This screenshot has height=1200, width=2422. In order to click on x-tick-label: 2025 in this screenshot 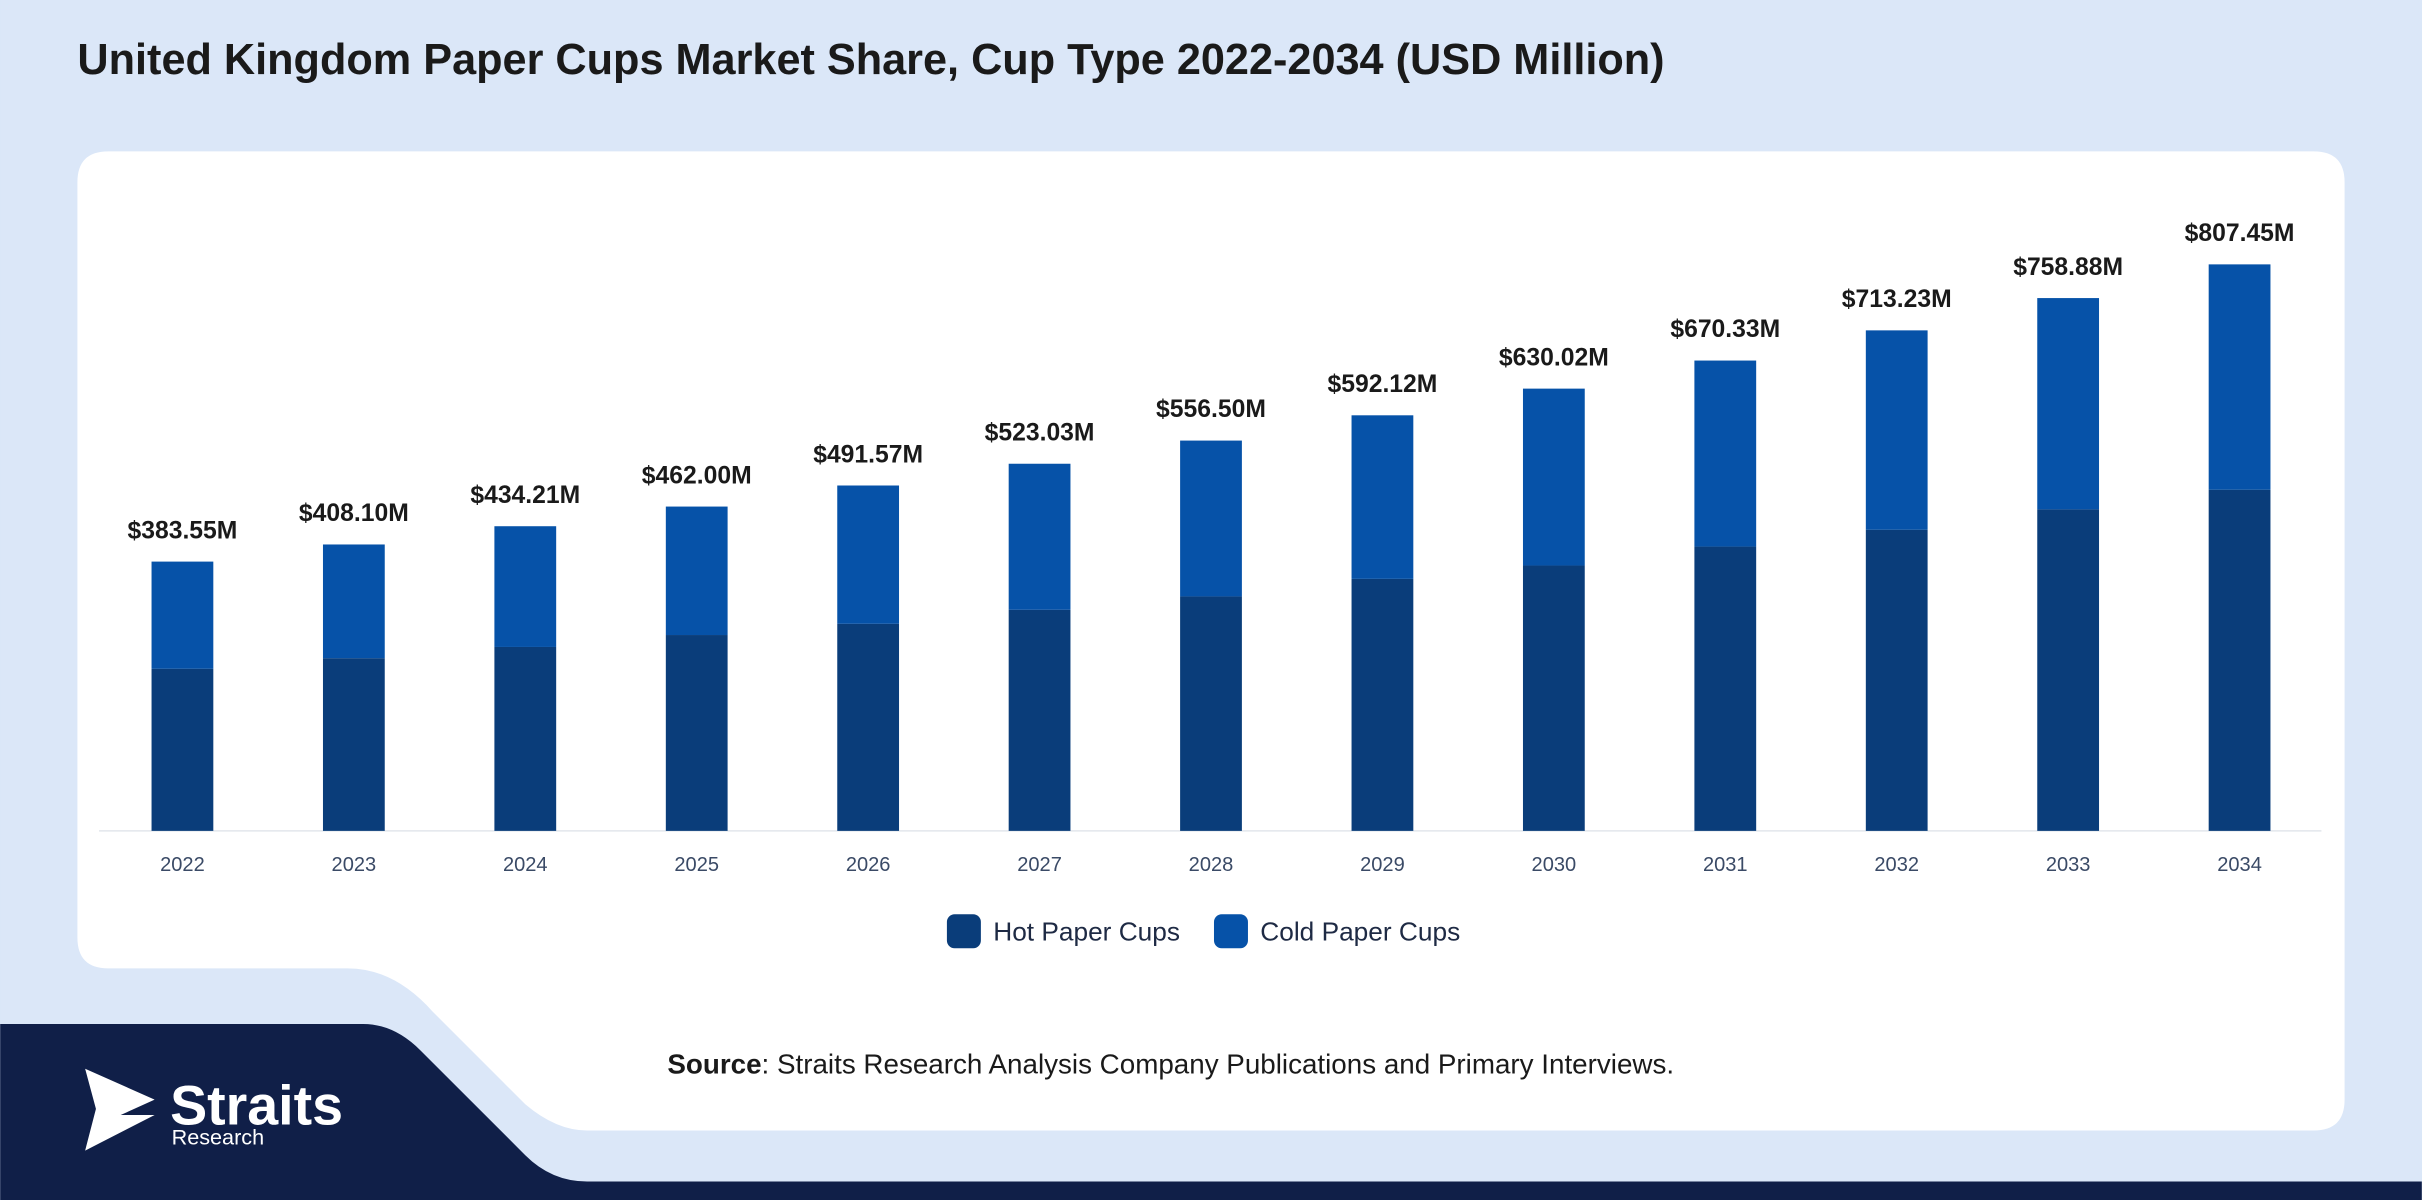, I will do `click(696, 865)`.